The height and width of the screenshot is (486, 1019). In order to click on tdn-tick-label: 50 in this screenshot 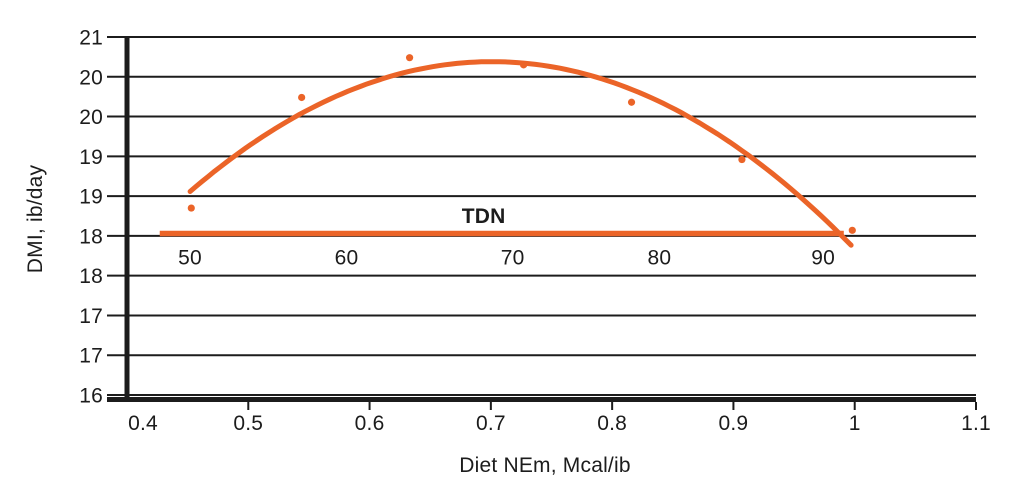, I will do `click(190, 258)`.